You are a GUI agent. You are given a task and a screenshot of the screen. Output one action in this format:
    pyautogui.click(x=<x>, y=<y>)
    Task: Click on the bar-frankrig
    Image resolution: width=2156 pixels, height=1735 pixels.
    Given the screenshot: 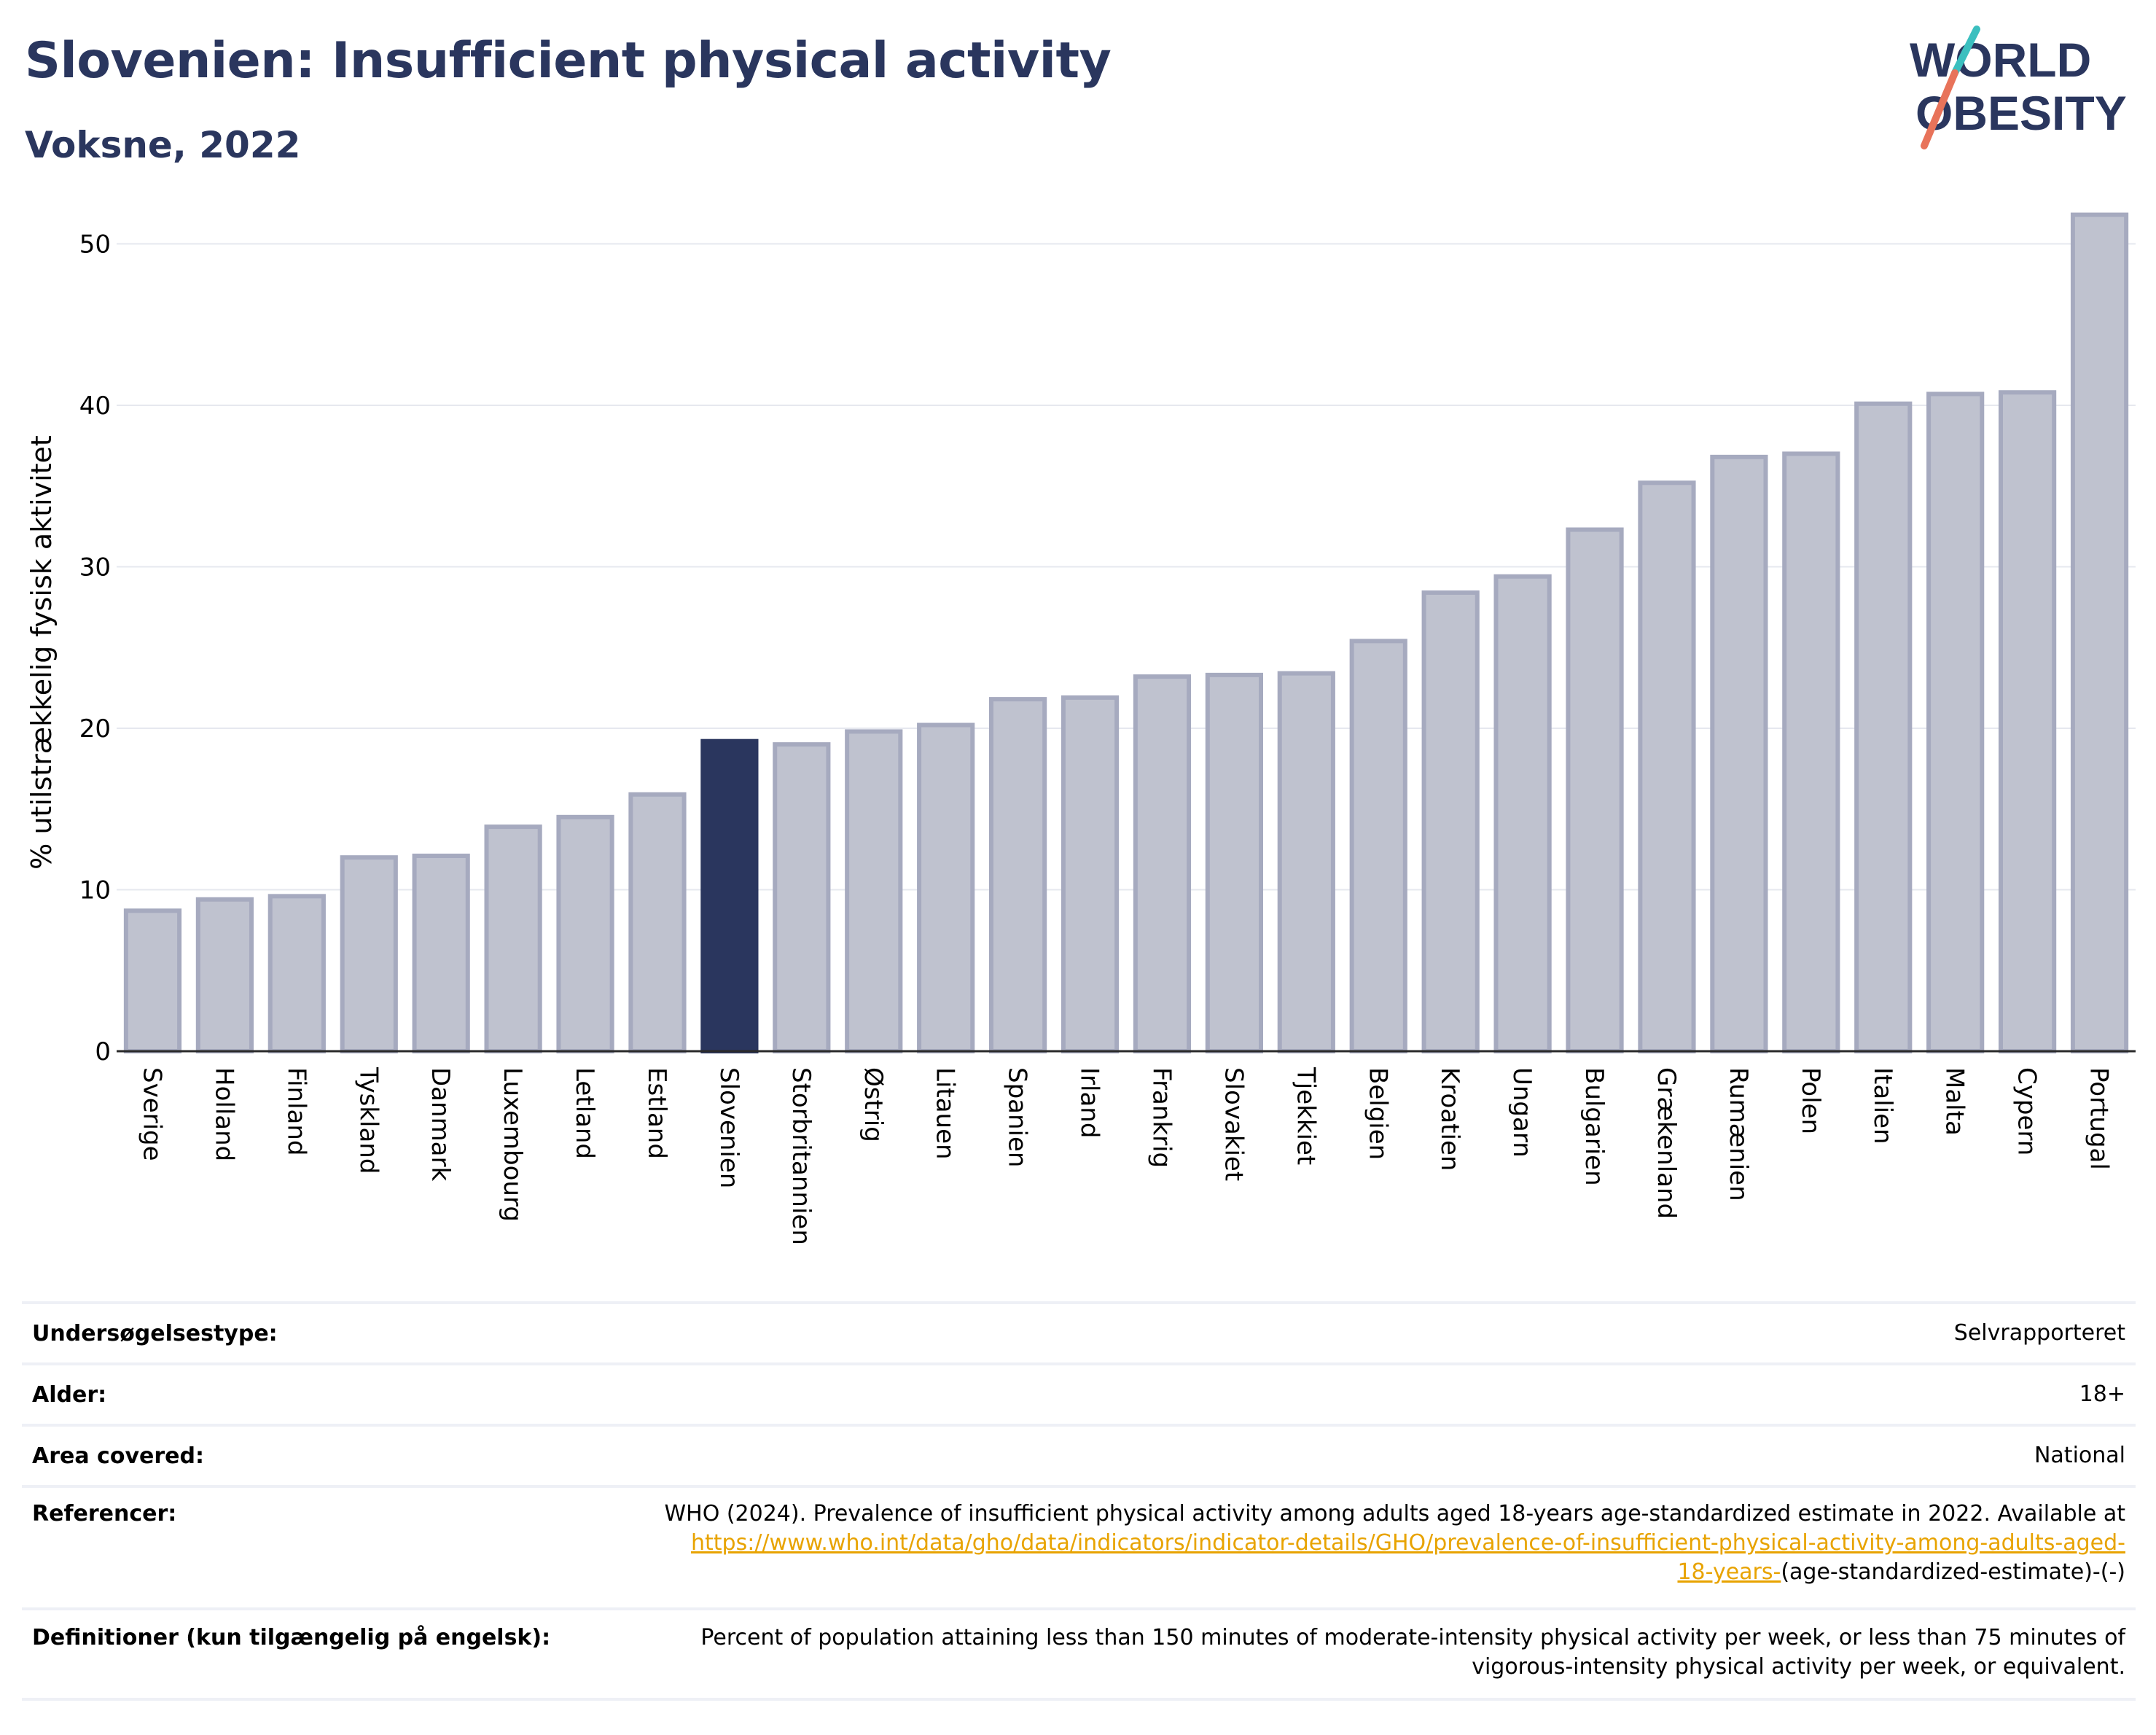 What is the action you would take?
    pyautogui.click(x=1162, y=863)
    